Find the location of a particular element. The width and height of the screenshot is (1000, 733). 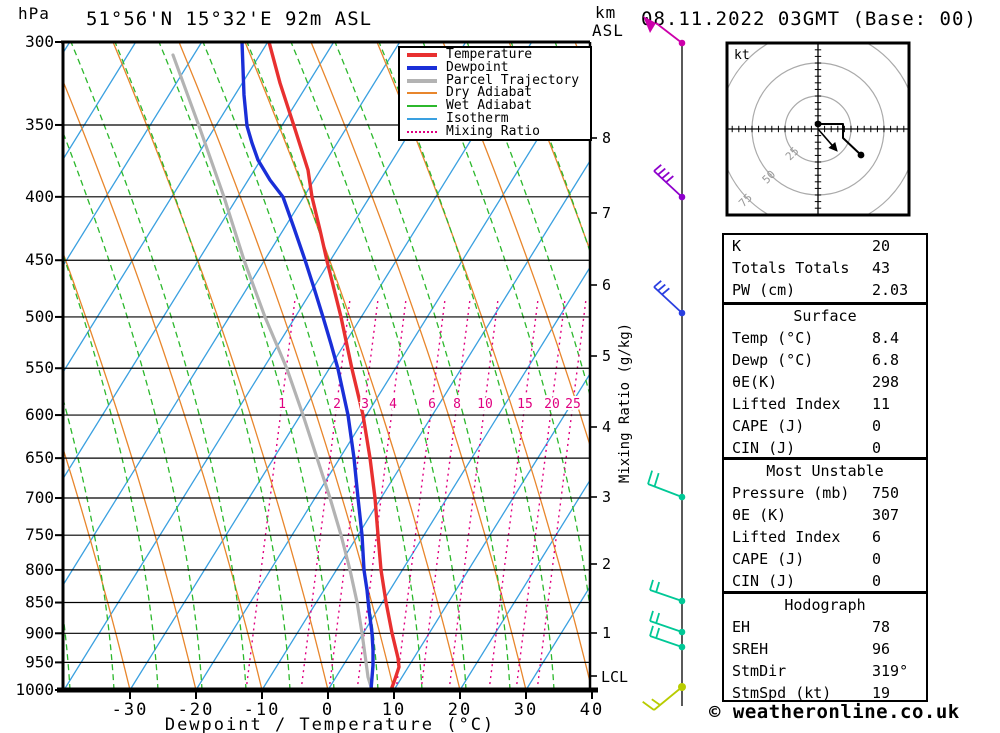

km-tick-label: 4 is located at coordinates (606, 427).